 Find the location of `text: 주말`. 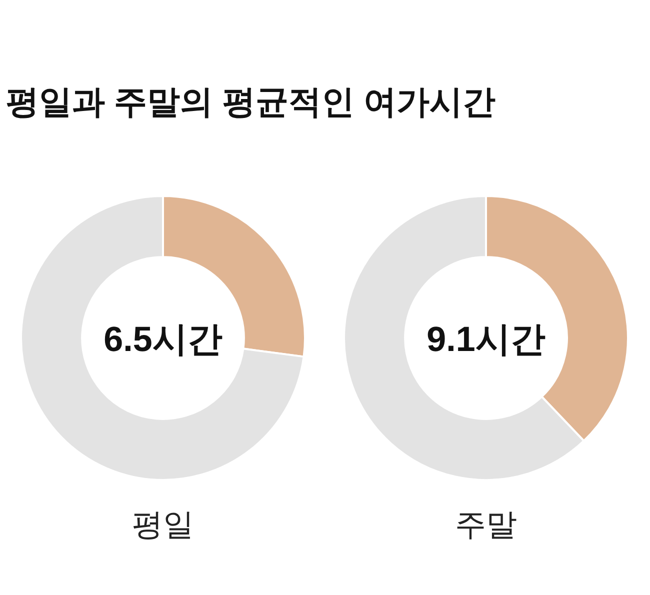

text: 주말 is located at coordinates (486, 524).